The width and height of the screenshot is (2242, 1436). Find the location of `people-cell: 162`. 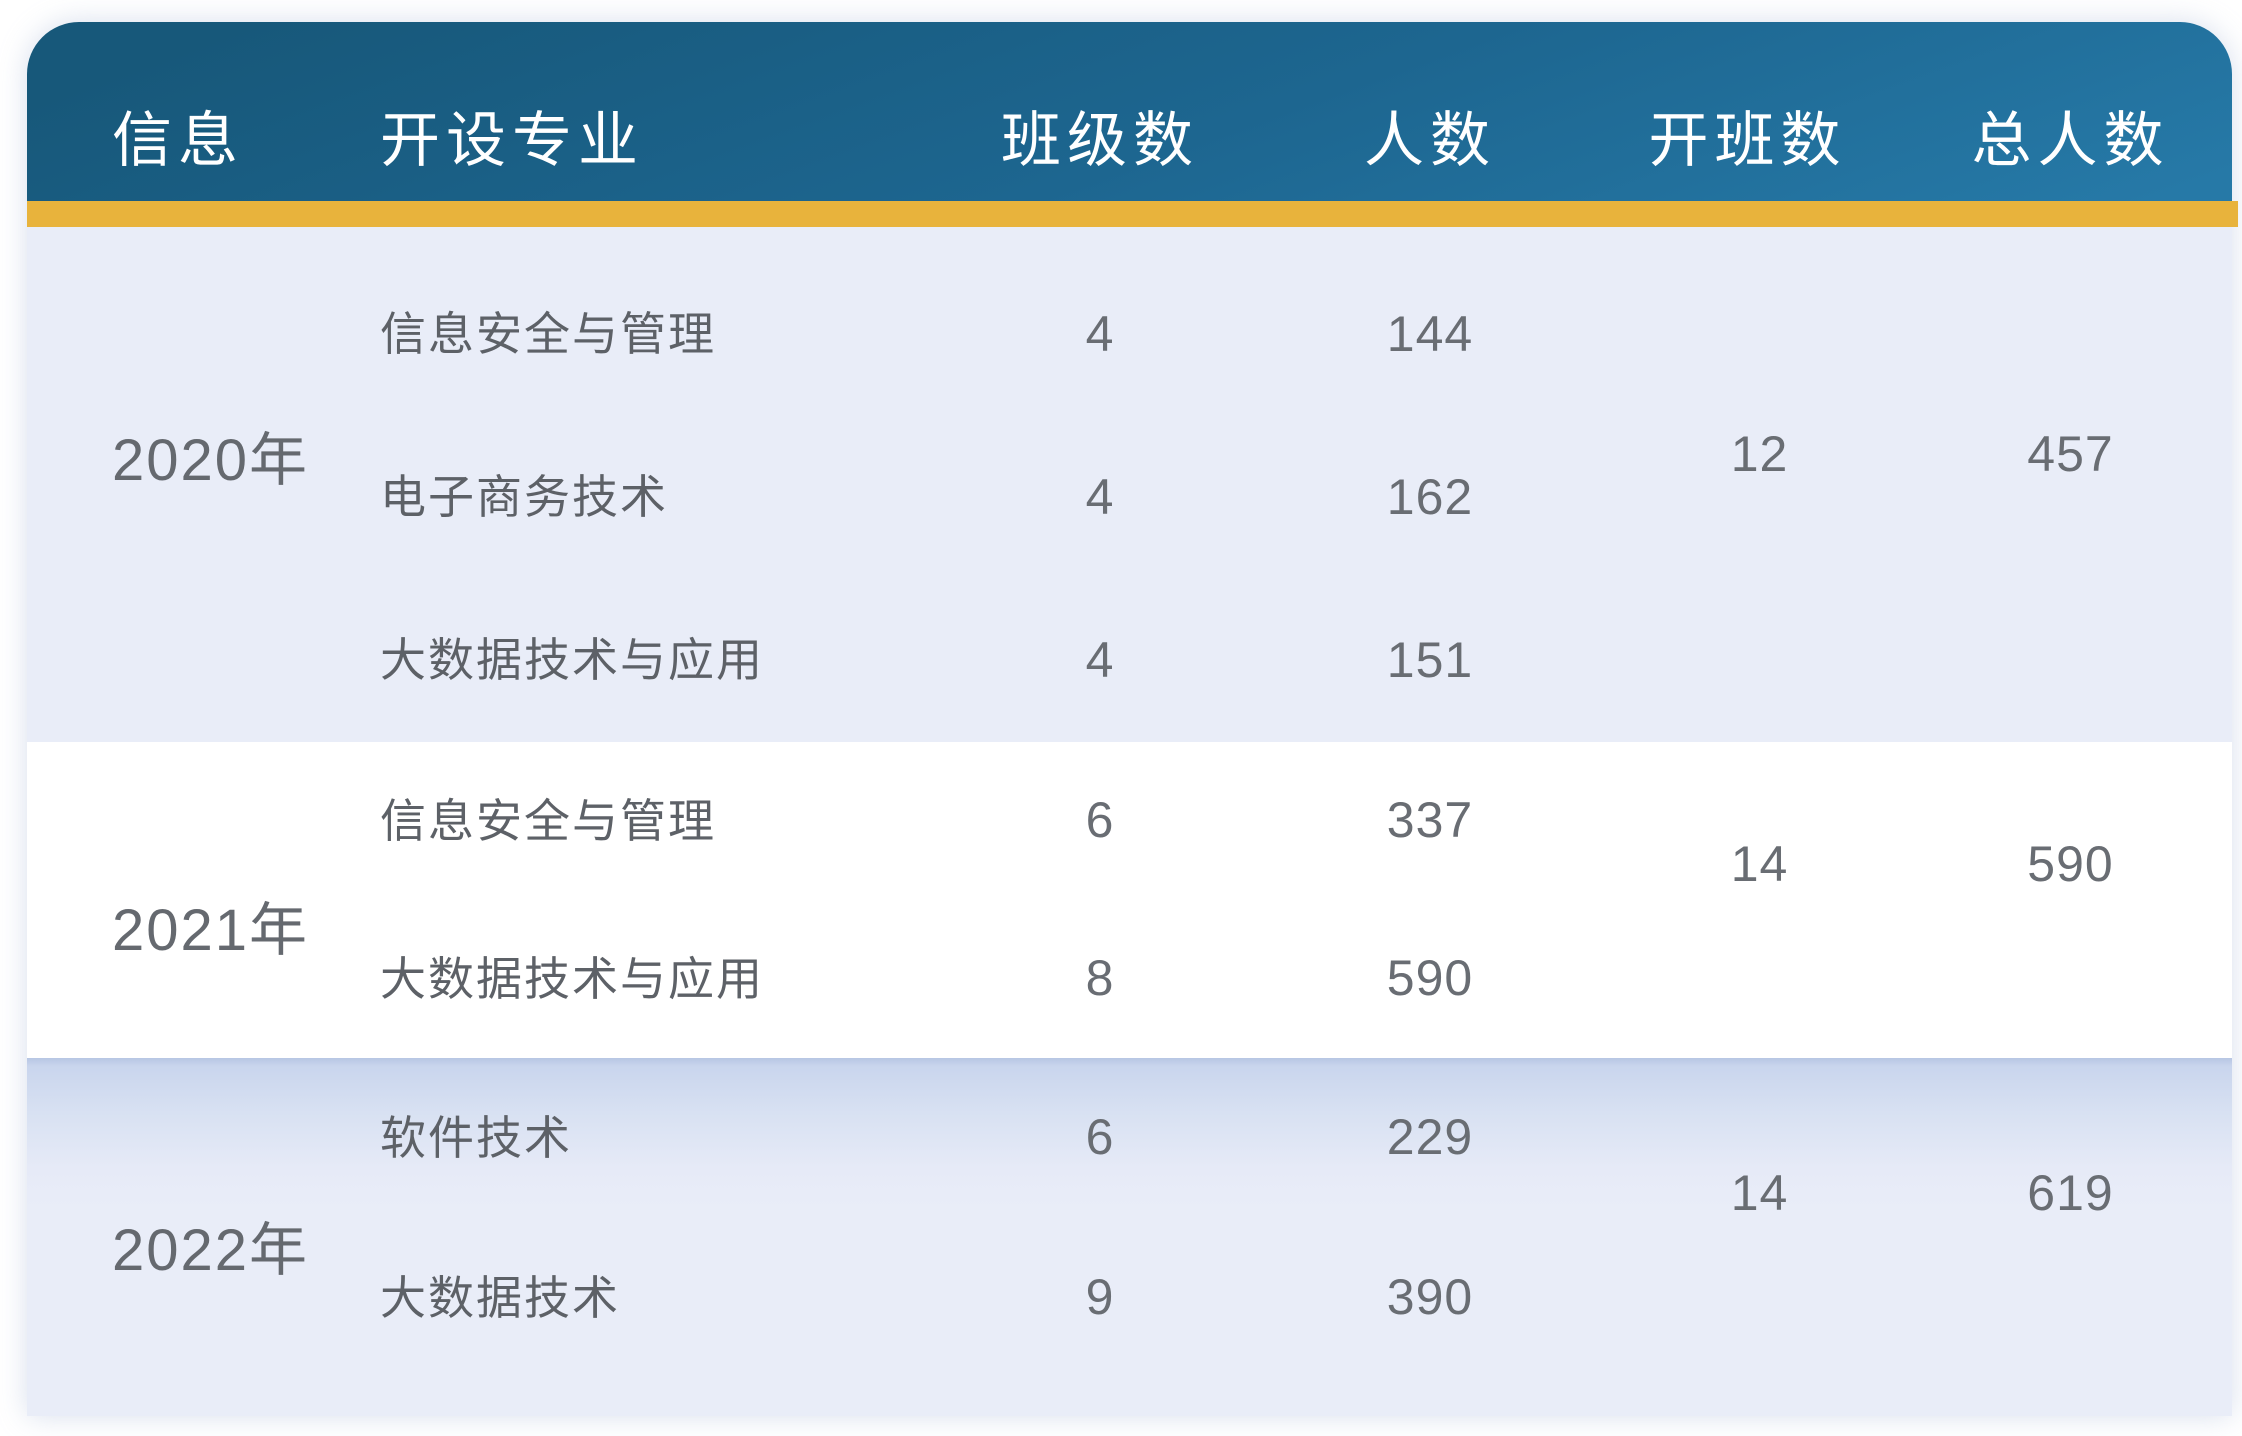

people-cell: 162 is located at coordinates (1430, 496).